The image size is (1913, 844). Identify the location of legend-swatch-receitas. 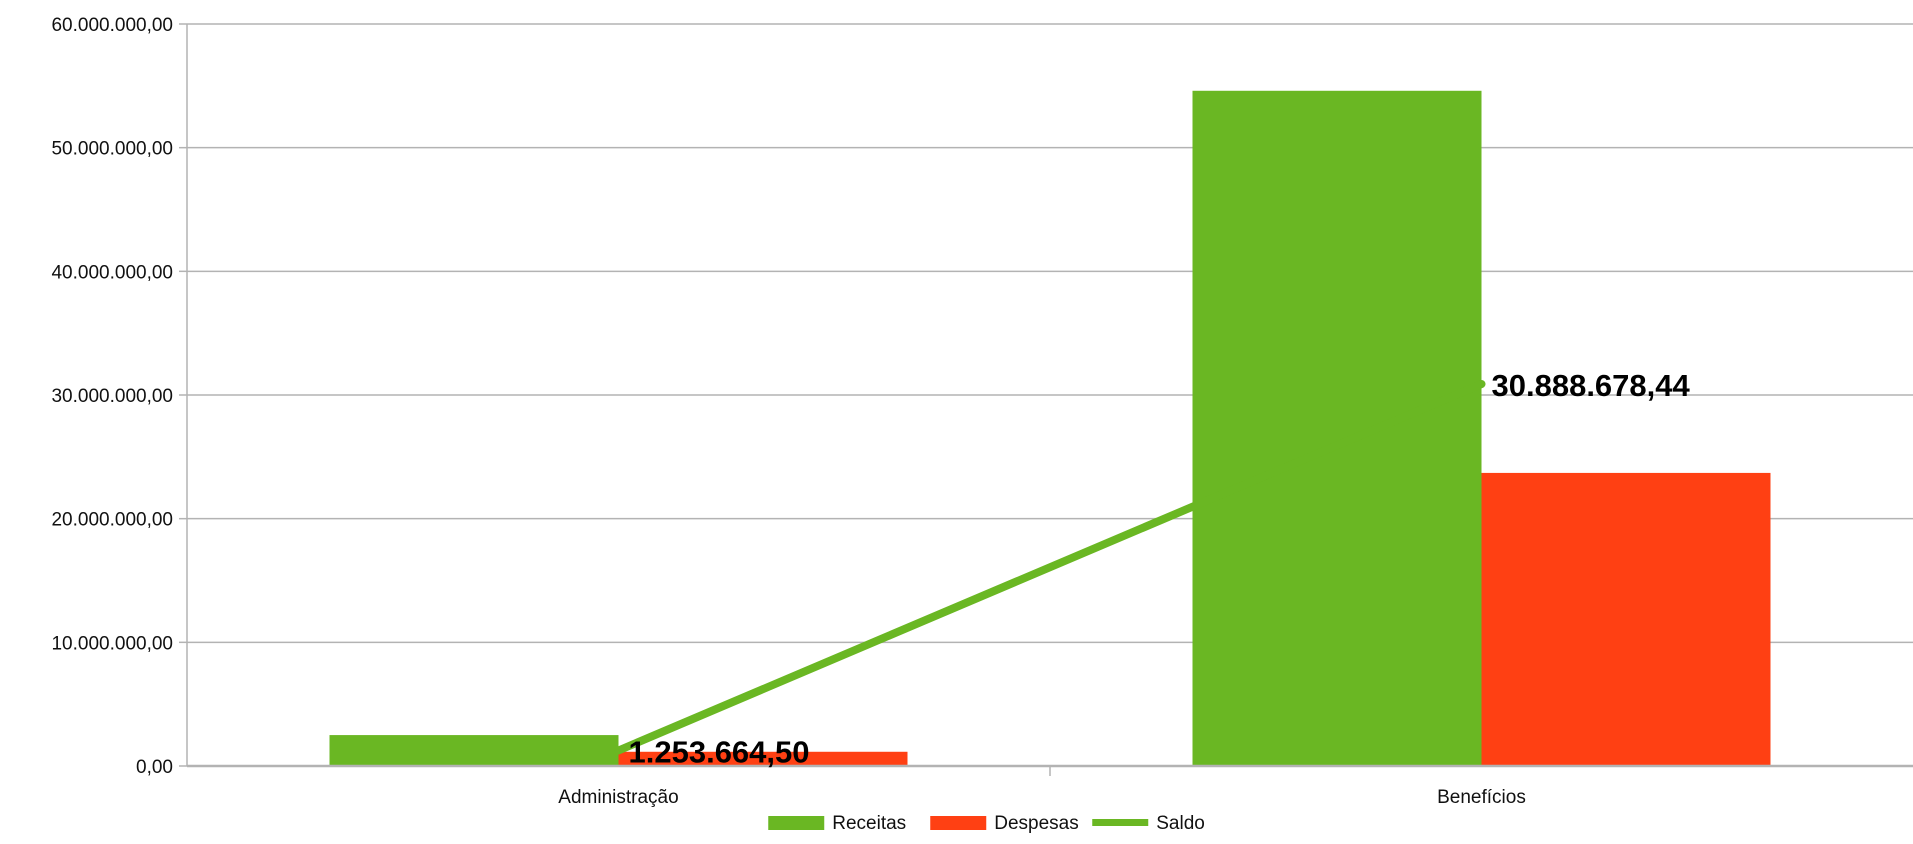
(796, 823).